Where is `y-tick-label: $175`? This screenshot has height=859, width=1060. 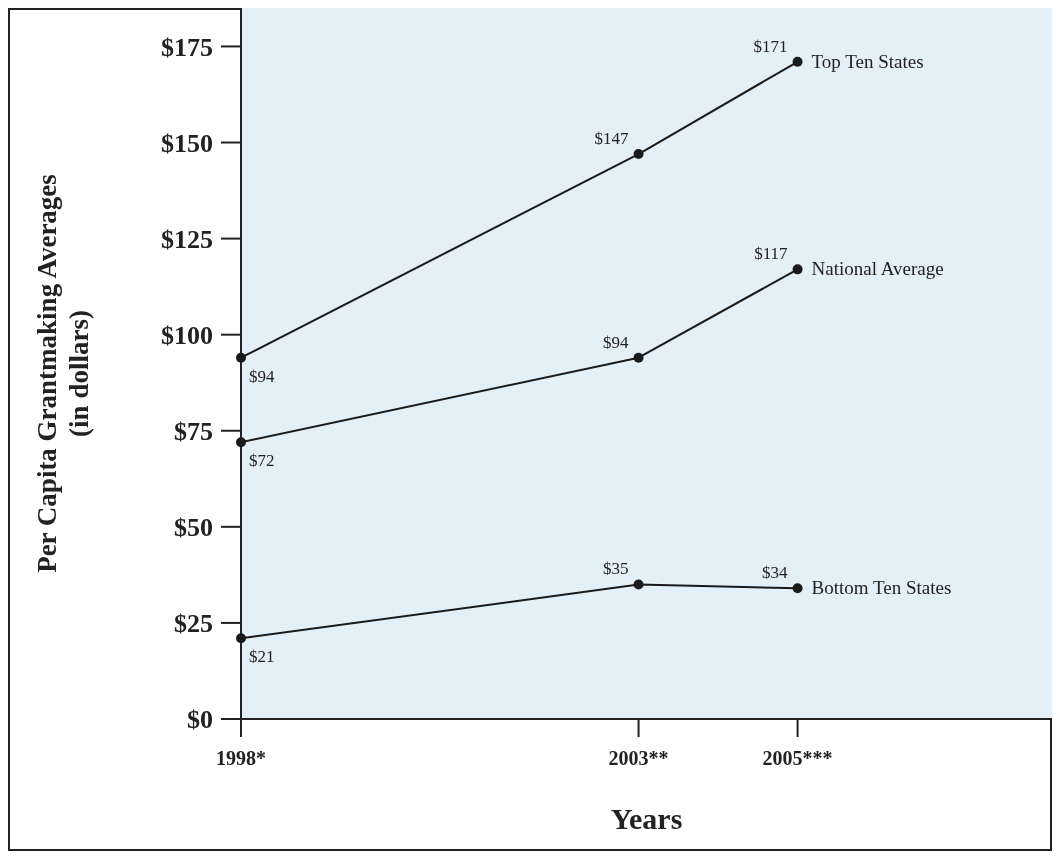
y-tick-label: $175 is located at coordinates (187, 47).